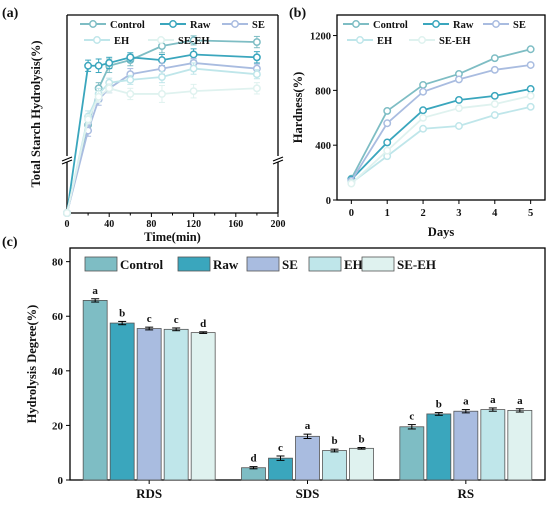 The height and width of the screenshot is (506, 550). I want to click on panel-a-x-tick-label-2: 40, so click(109, 224).